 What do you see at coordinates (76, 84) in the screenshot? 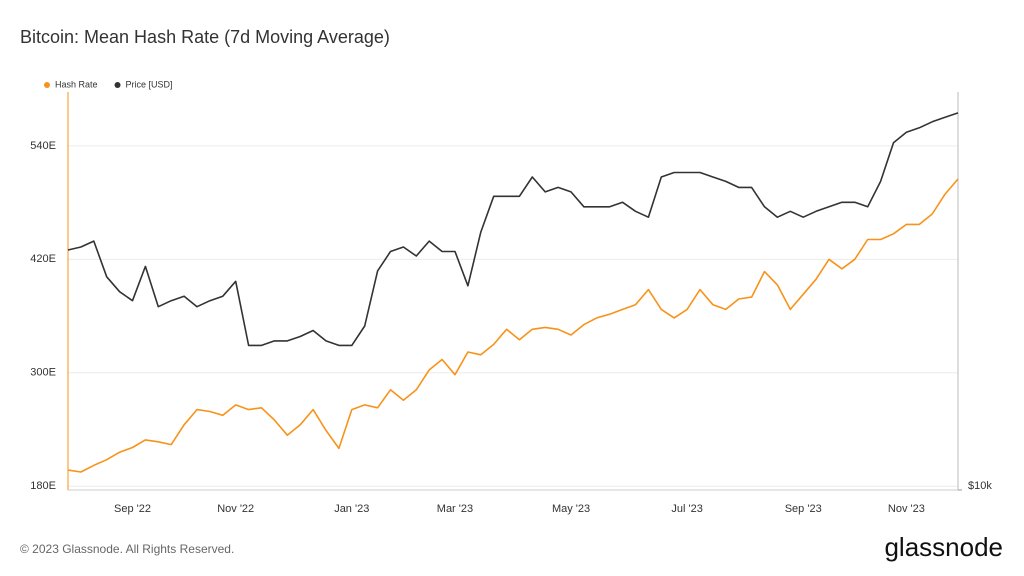
I see `legend-label: Hash Rate` at bounding box center [76, 84].